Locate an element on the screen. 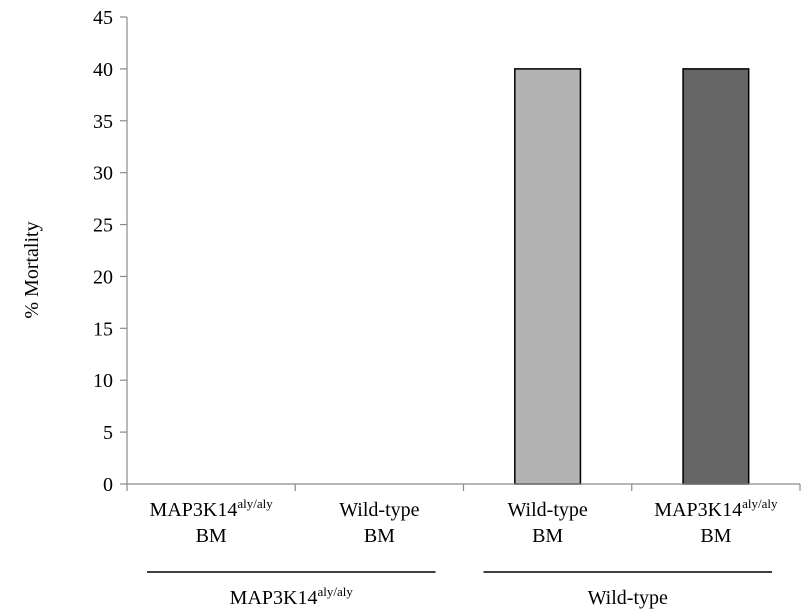 This screenshot has width=805, height=615. y-tick-label: 30 is located at coordinates (103, 174).